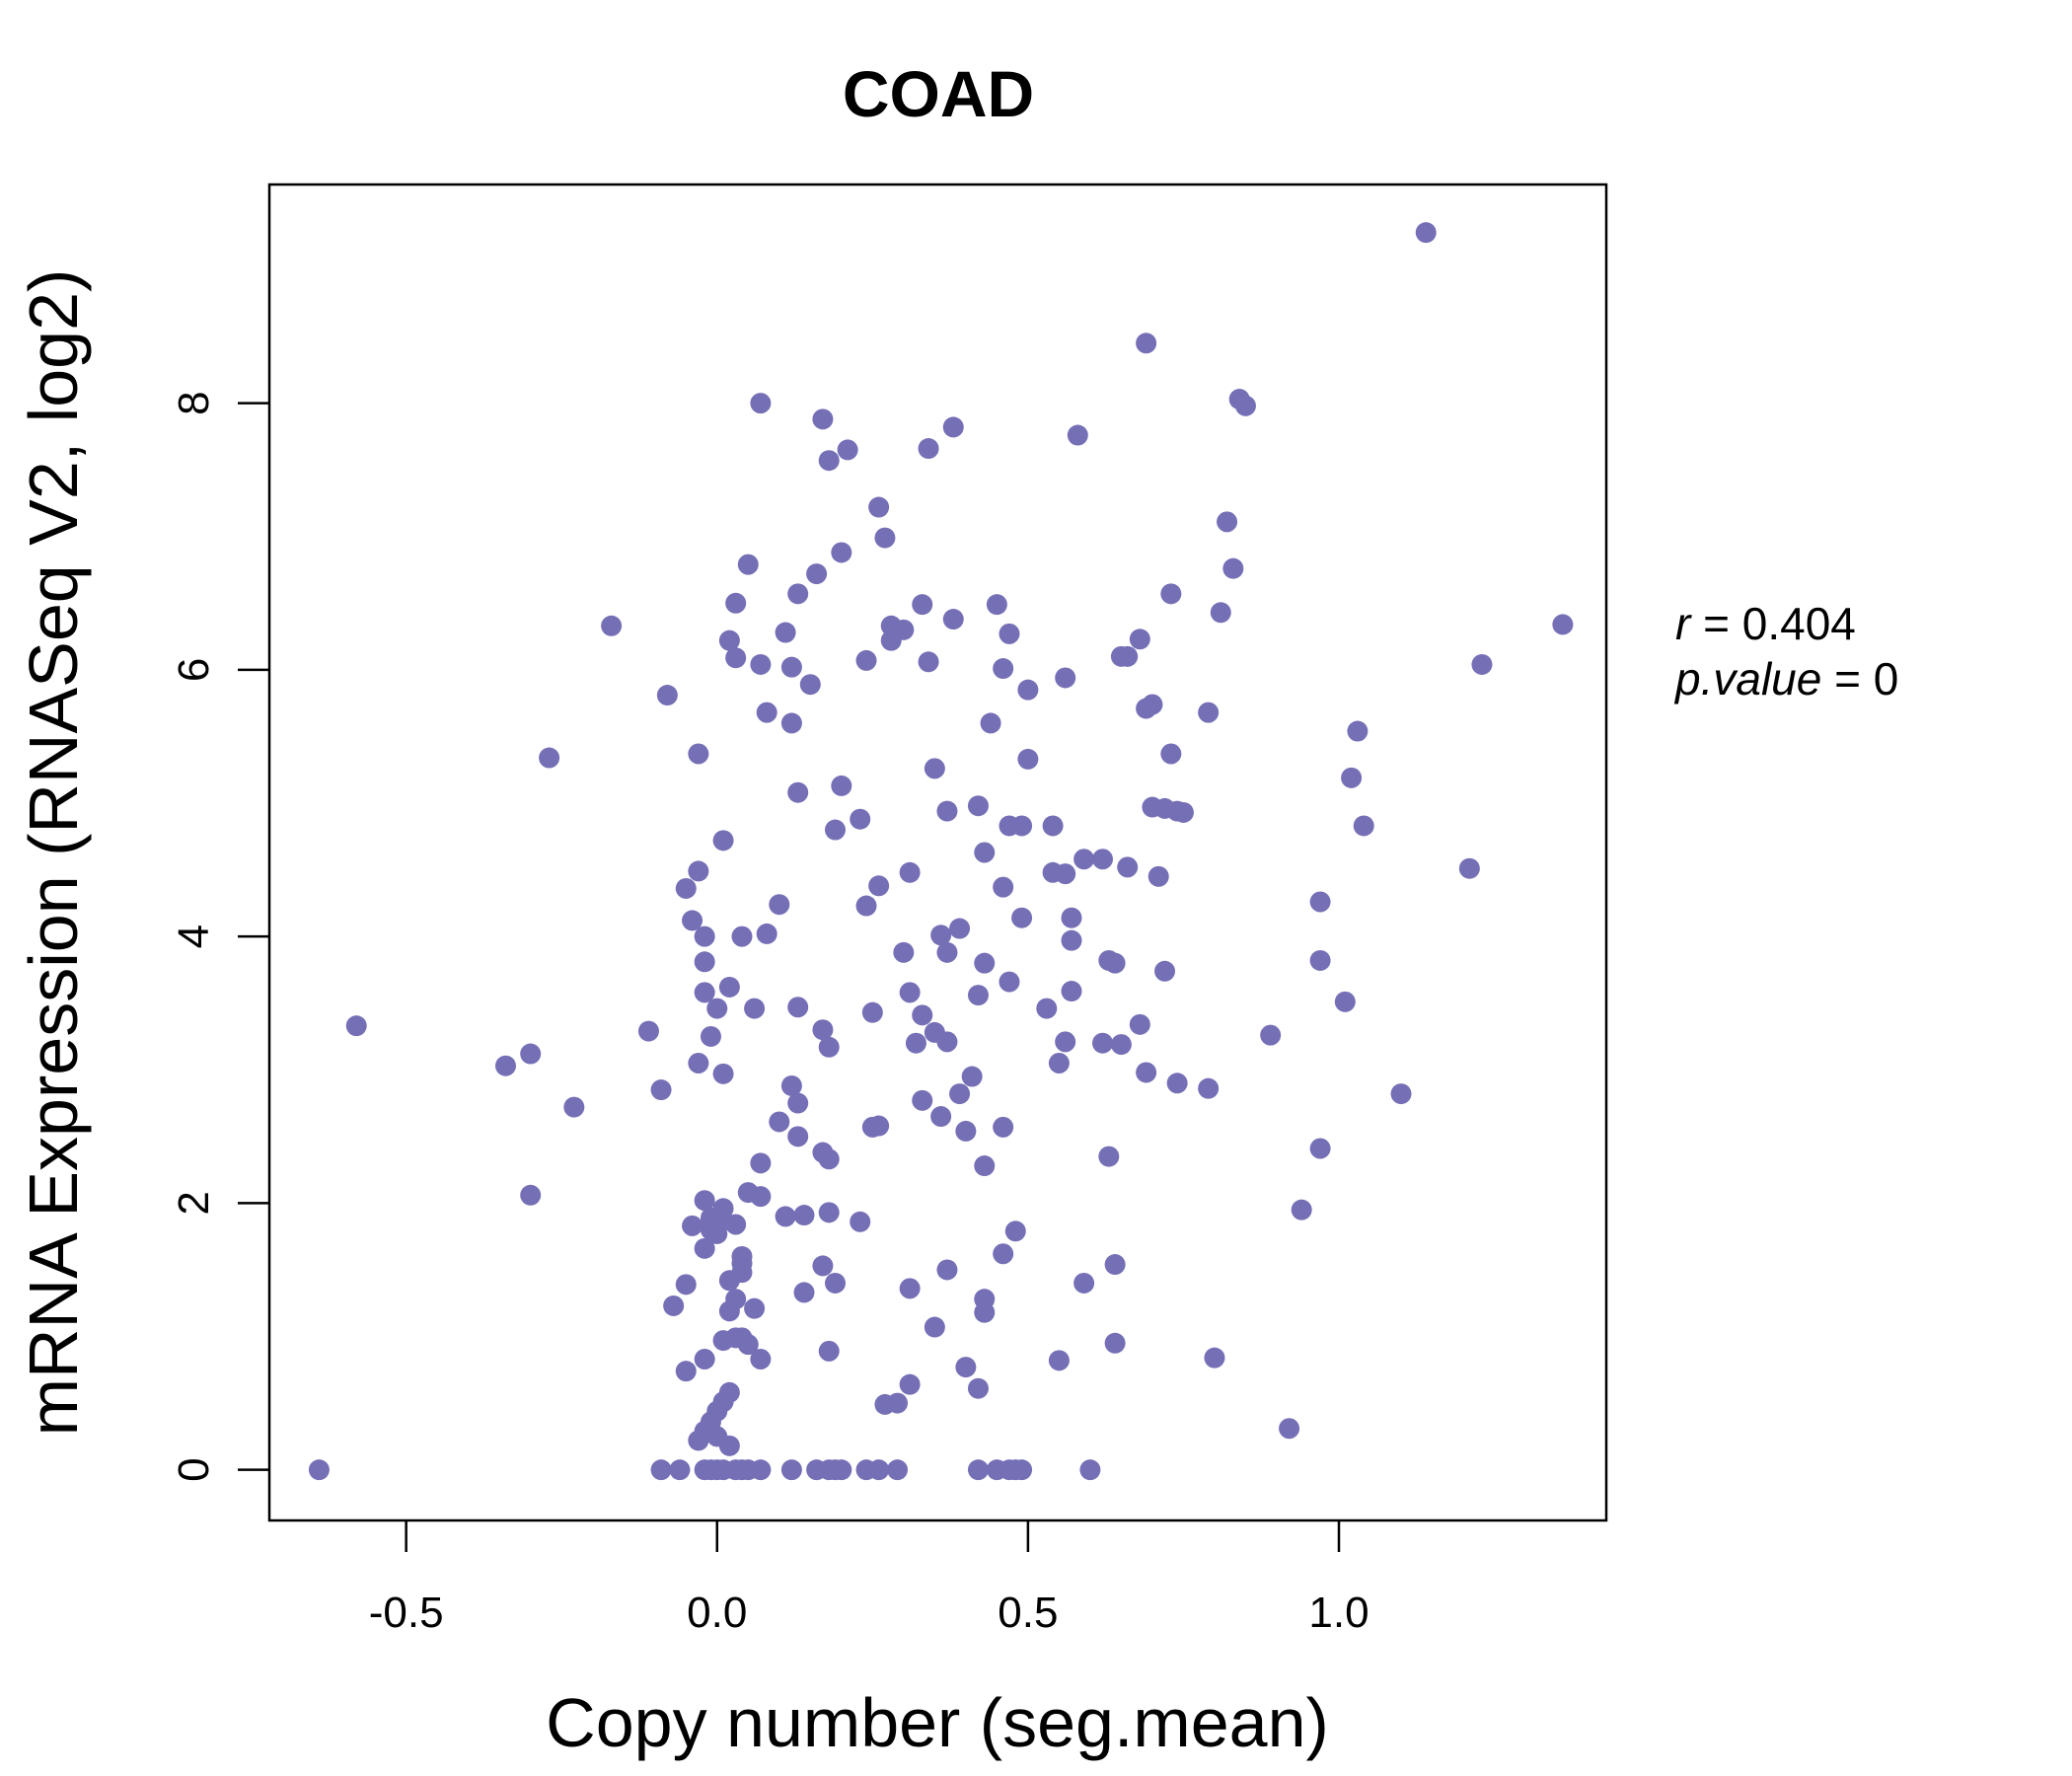 This screenshot has width=2072, height=1776. I want to click on x-tick-label: 1.0, so click(1339, 1613).